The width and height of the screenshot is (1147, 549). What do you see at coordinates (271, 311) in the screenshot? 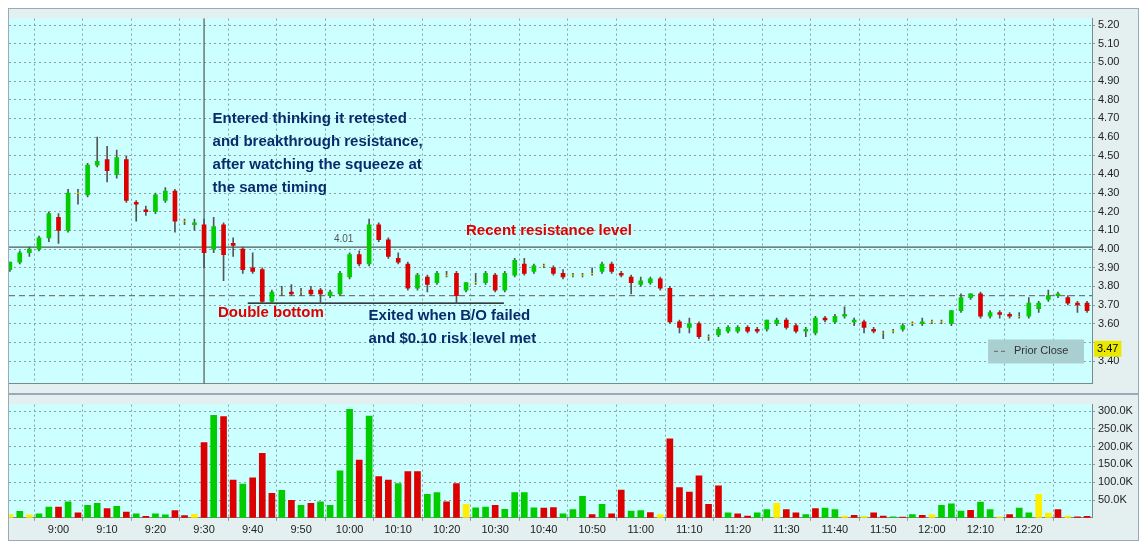
I see `annotation: Double bottom` at bounding box center [271, 311].